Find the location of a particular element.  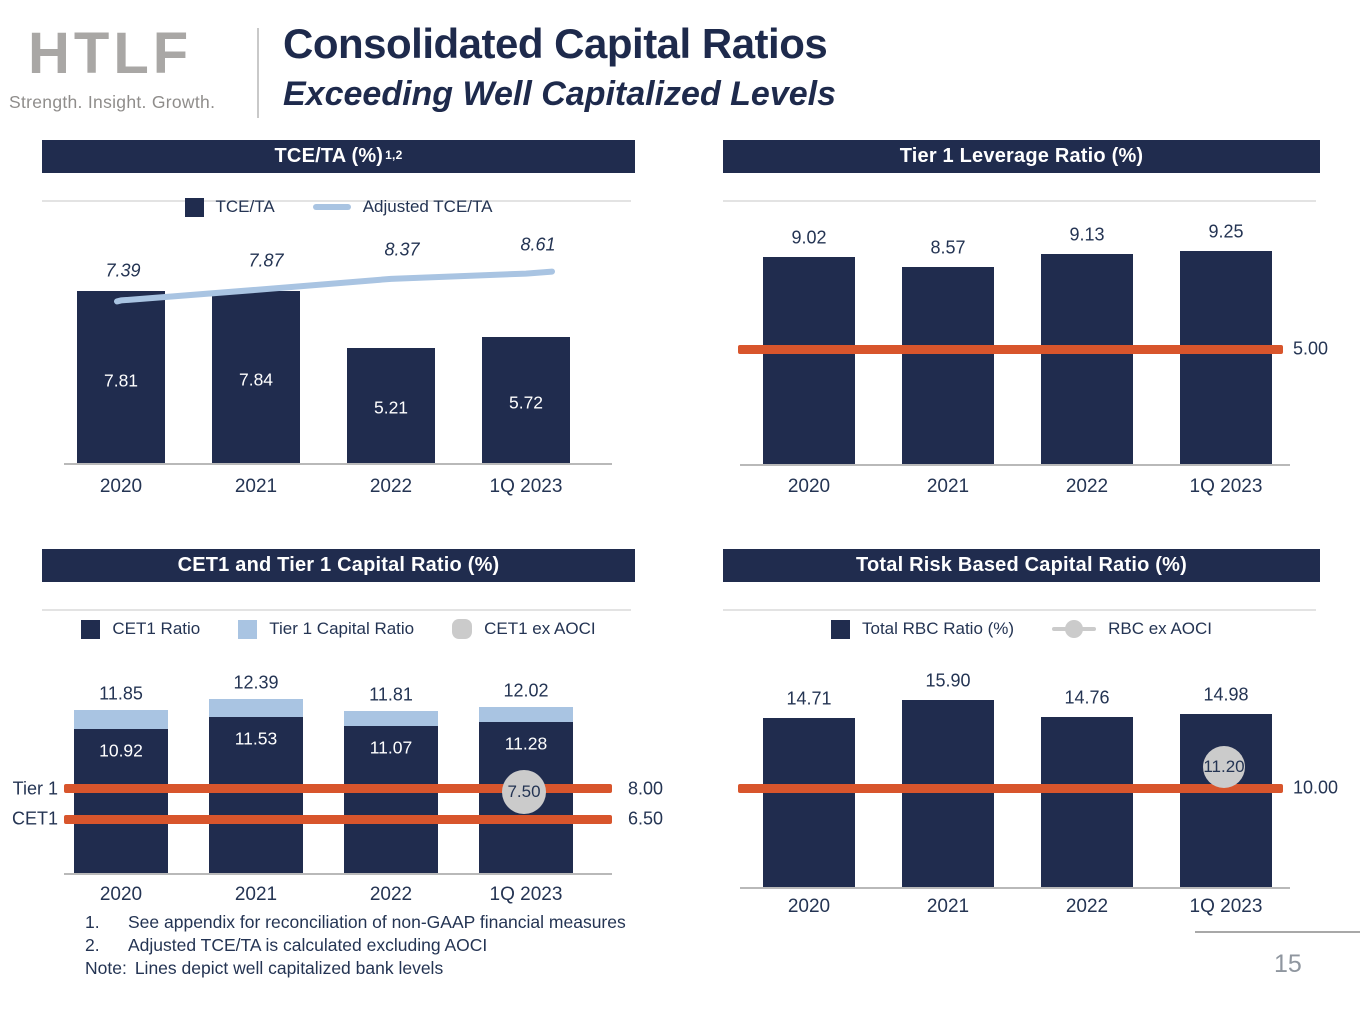

page-title: Consolidated Capital Ratios is located at coordinates (555, 43).